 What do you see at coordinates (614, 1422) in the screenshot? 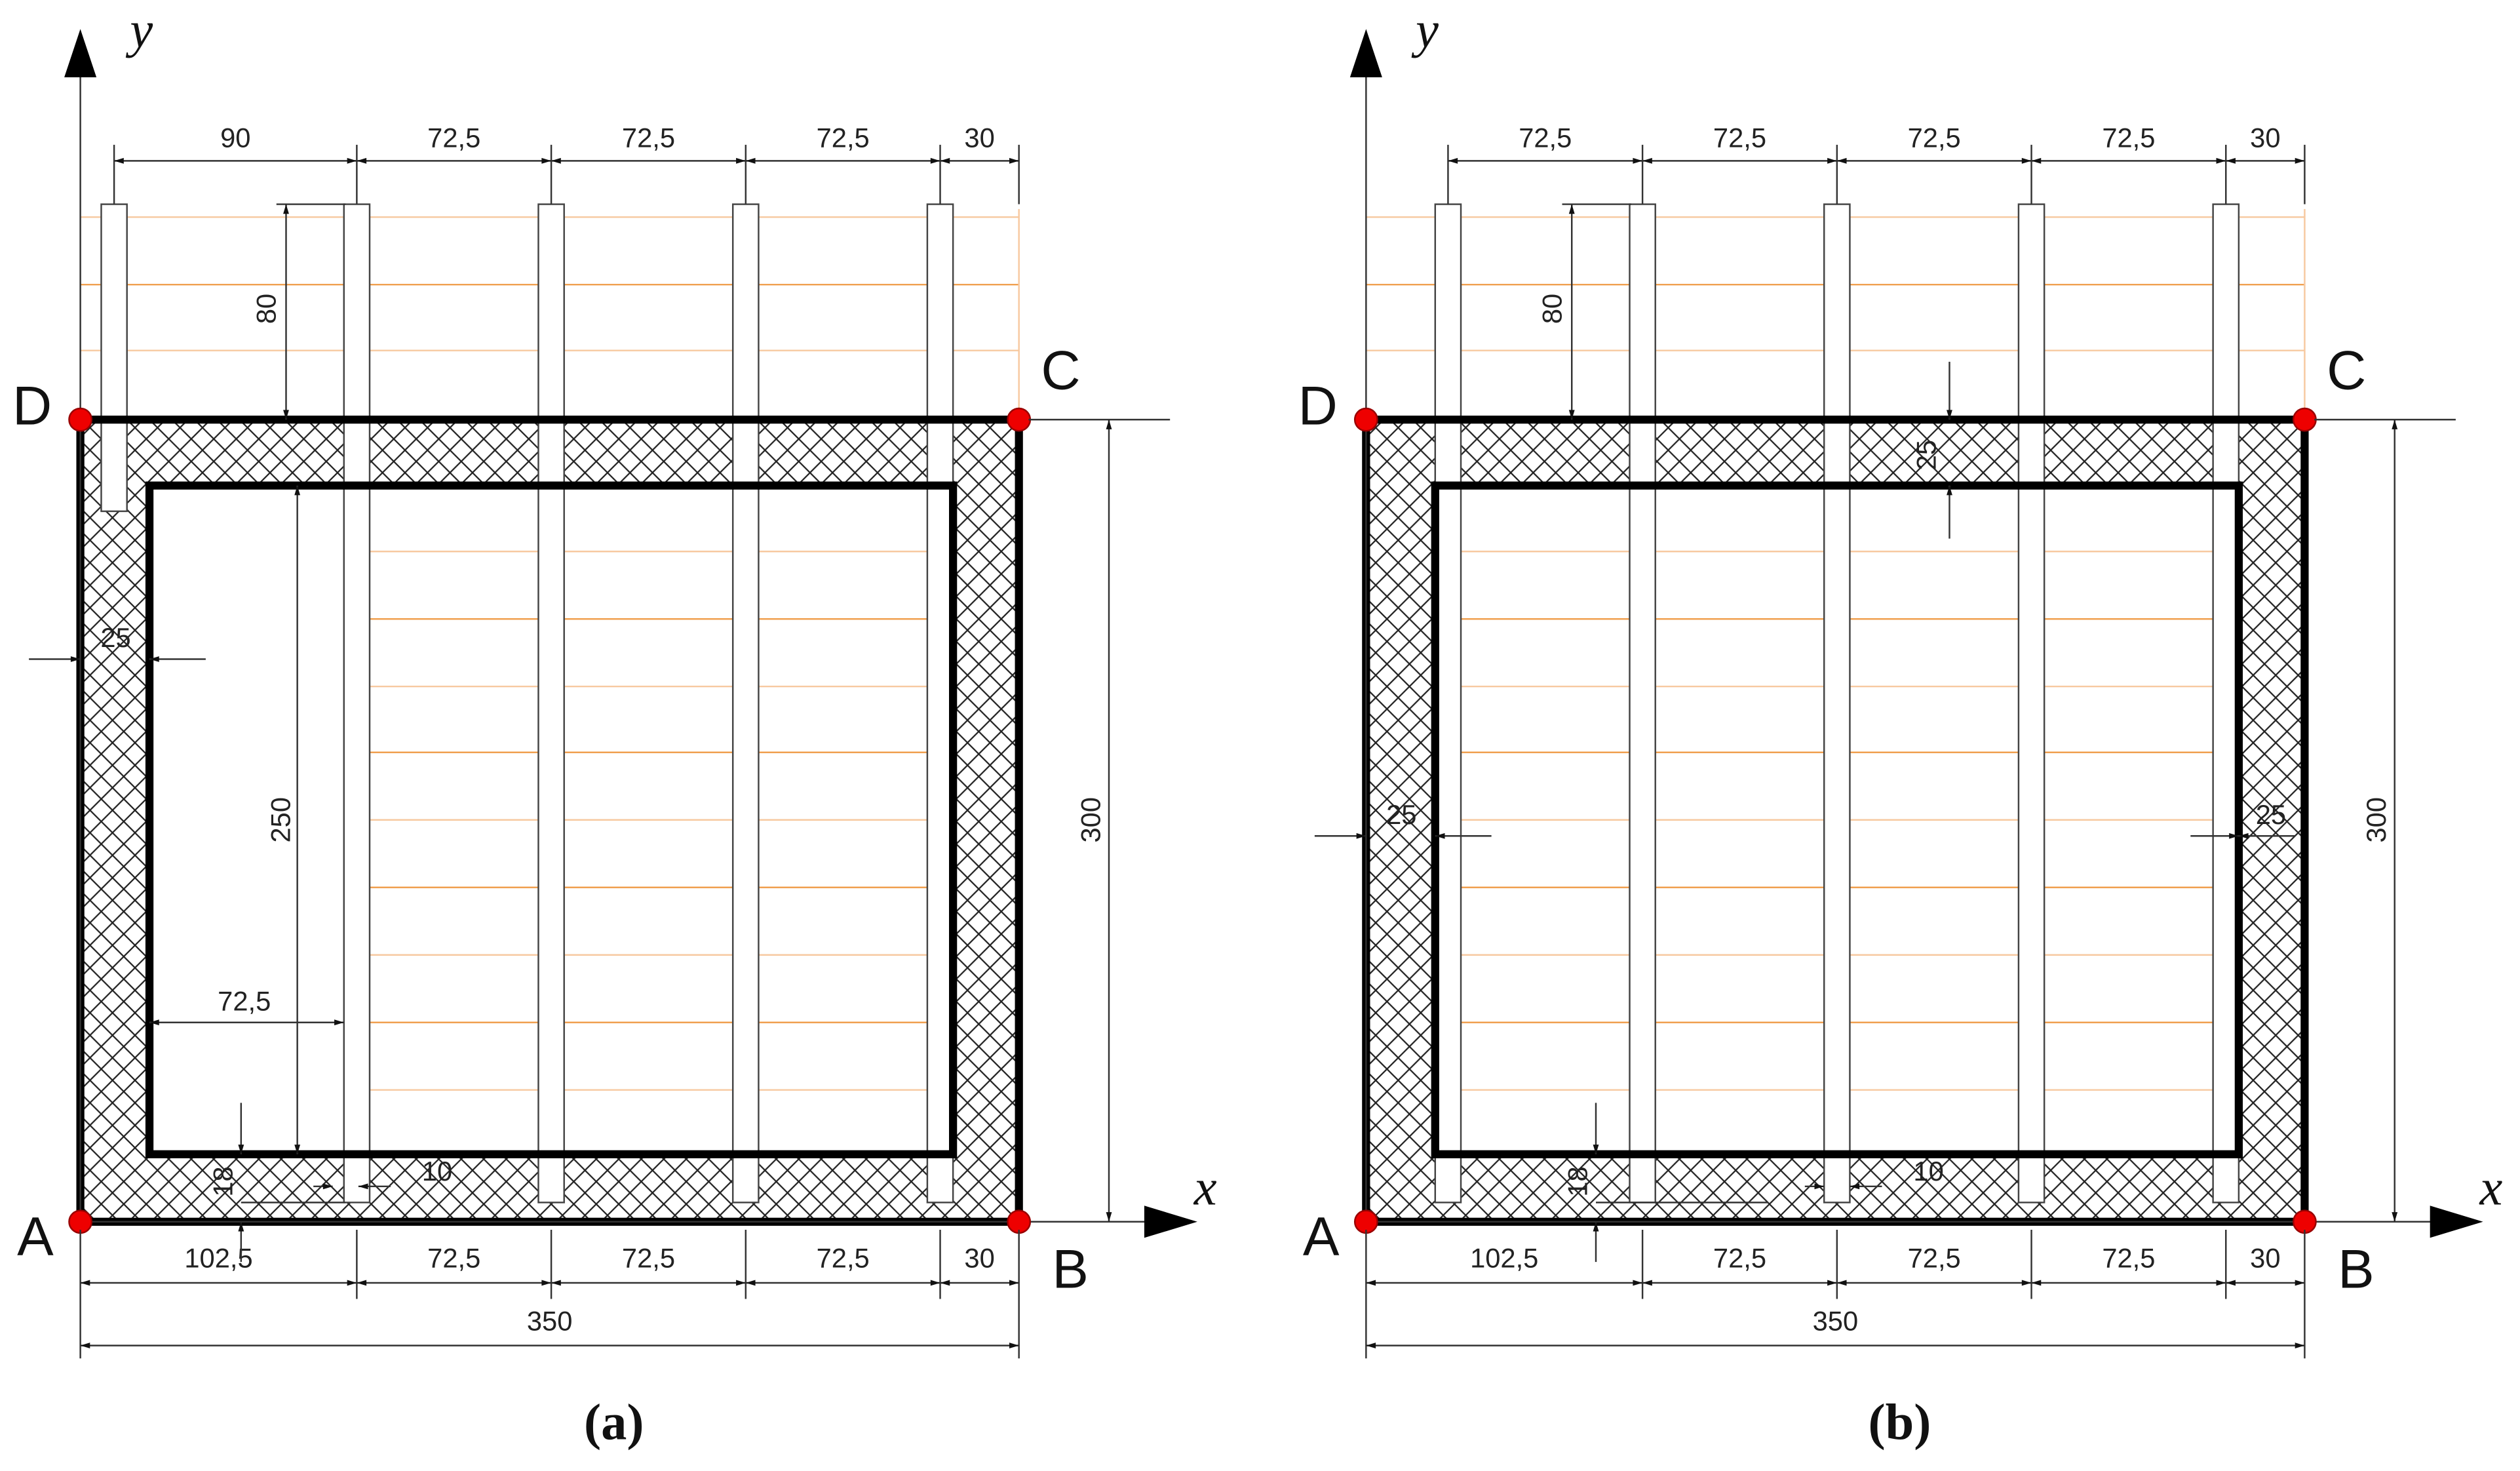
I see `caption: (a)` at bounding box center [614, 1422].